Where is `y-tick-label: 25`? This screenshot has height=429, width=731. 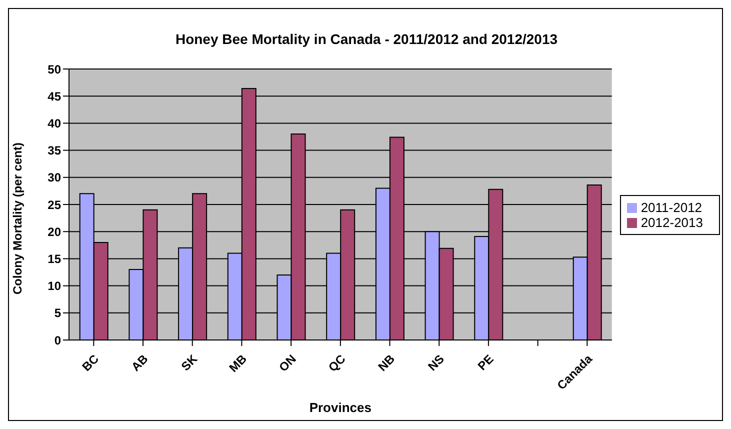 y-tick-label: 25 is located at coordinates (55, 205).